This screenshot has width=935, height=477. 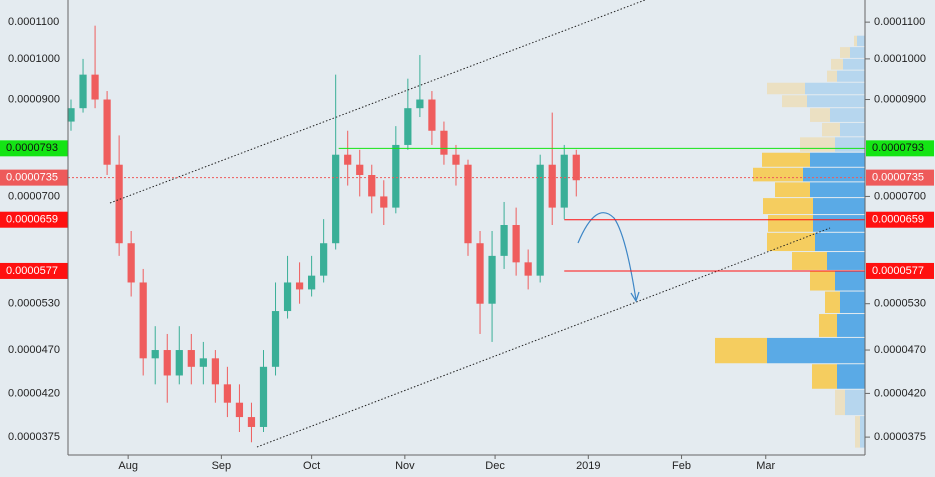 I want to click on level-box-right-label: 0.0000793, so click(x=898, y=148).